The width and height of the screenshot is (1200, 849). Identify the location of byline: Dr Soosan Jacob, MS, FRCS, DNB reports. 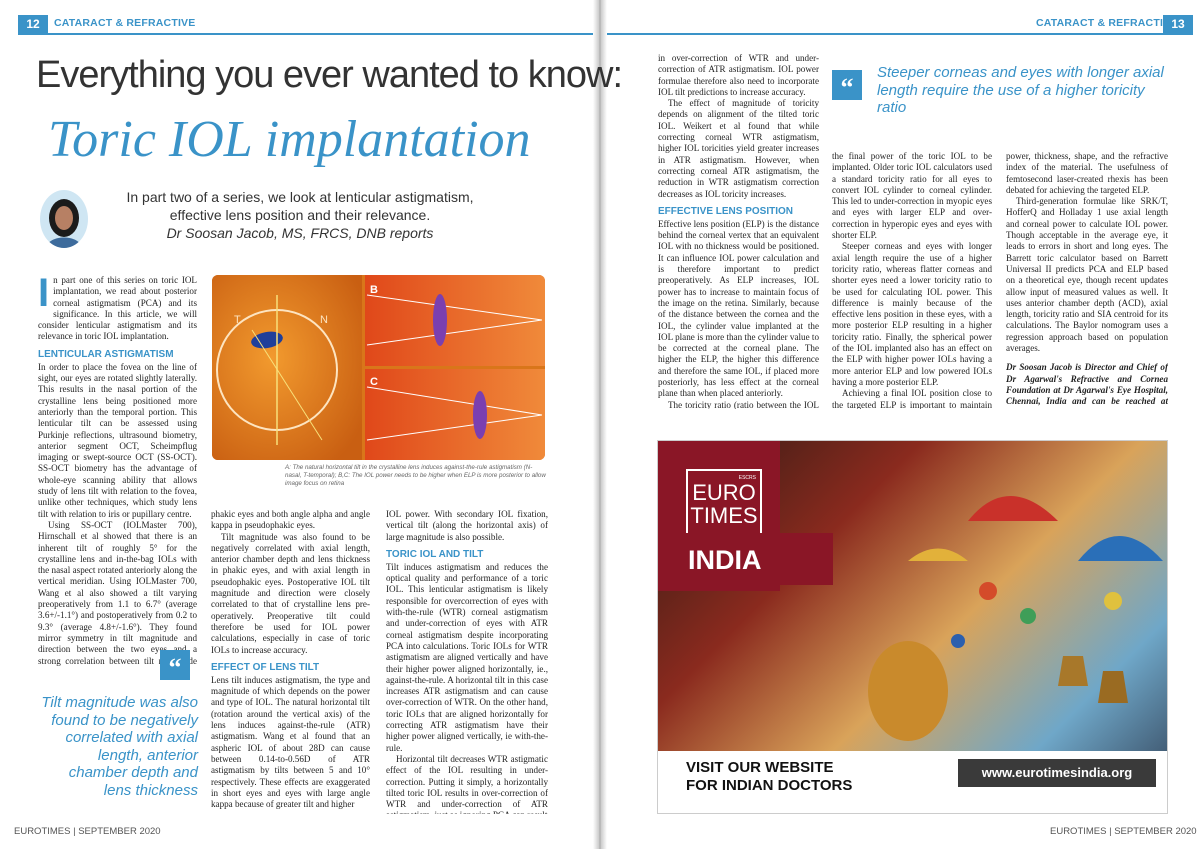
(300, 233).